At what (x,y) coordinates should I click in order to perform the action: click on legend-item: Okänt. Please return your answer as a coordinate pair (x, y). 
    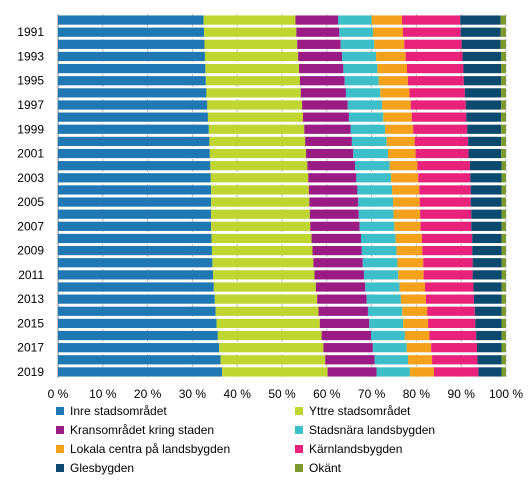
    Looking at the image, I should click on (318, 468).